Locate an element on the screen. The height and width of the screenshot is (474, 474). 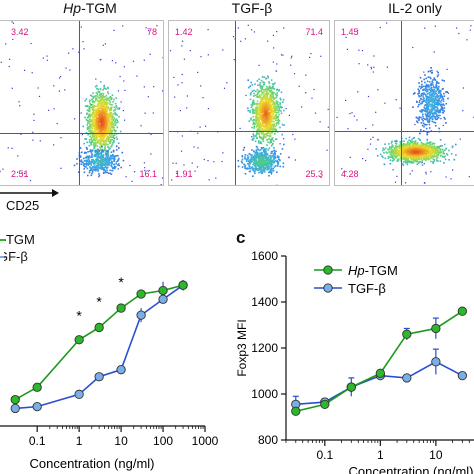
quadrant-upper-right: 78 is located at coordinates (151, 32).